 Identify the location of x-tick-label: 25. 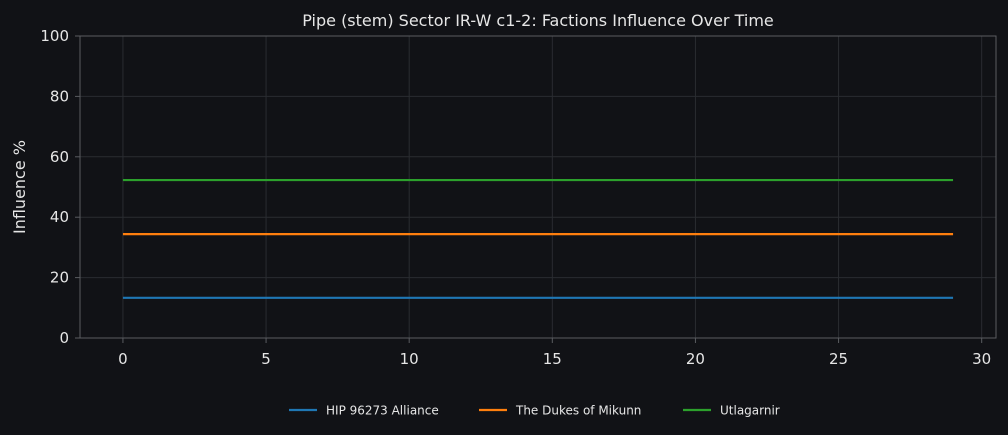
(838, 359).